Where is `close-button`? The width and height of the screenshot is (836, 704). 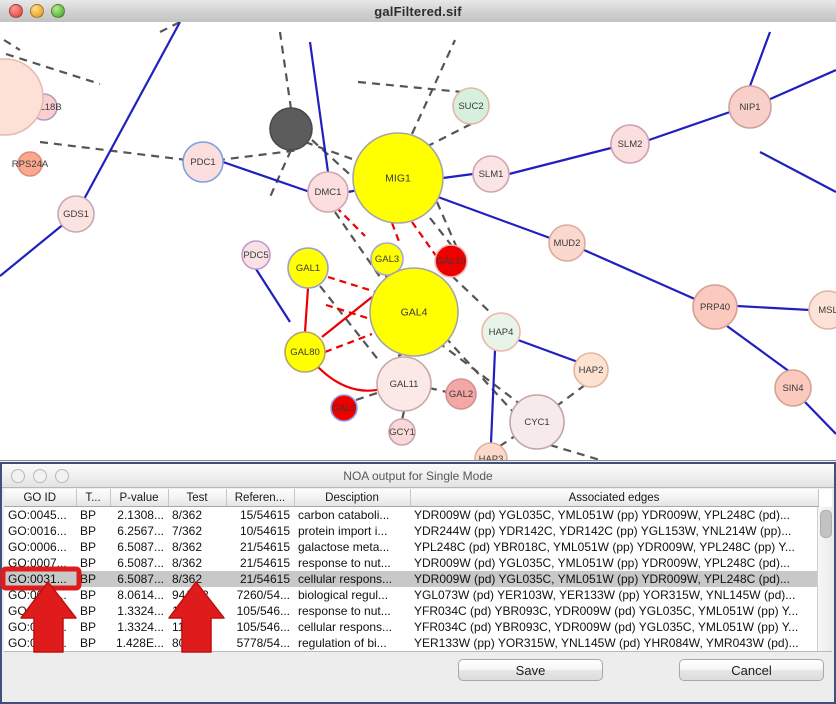
close-button is located at coordinates (16, 11).